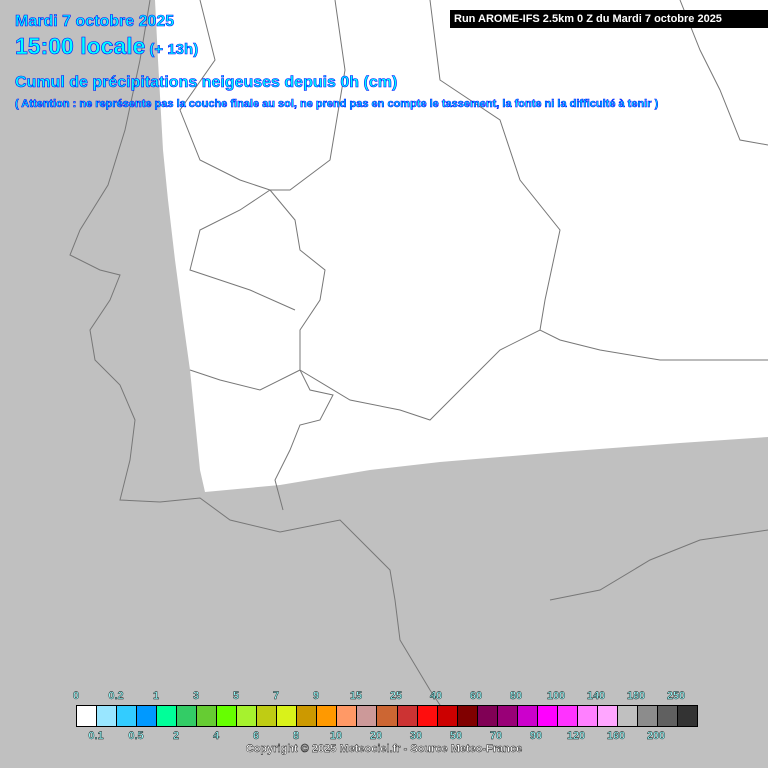  I want to click on color-legend, so click(387, 716).